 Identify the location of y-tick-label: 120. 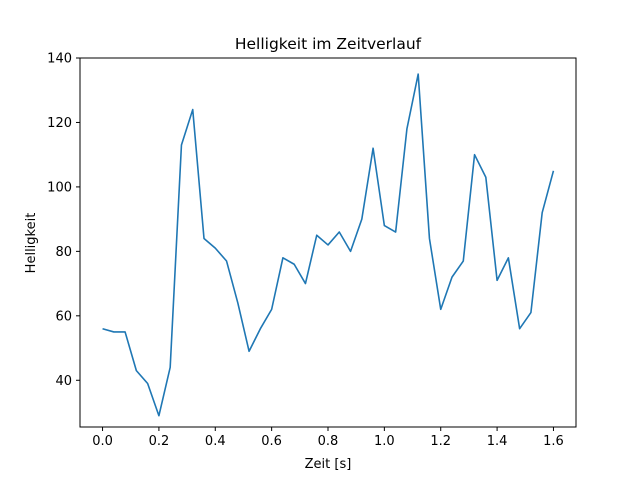
(59, 123).